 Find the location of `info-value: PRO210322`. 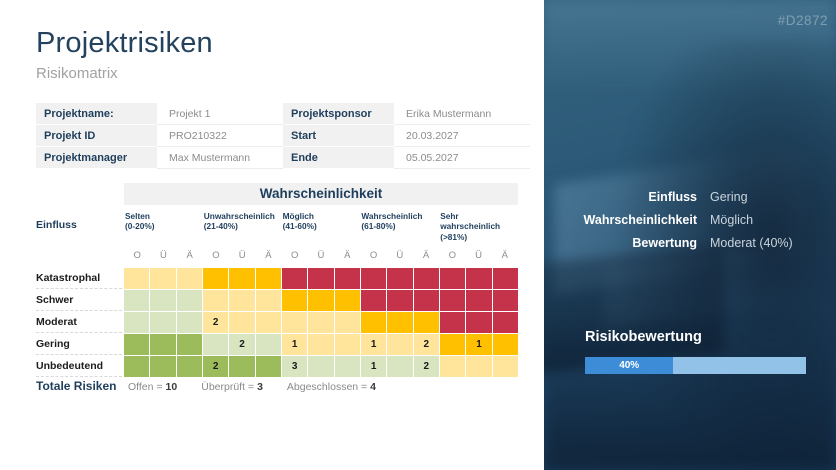

info-value: PRO210322 is located at coordinates (220, 136).